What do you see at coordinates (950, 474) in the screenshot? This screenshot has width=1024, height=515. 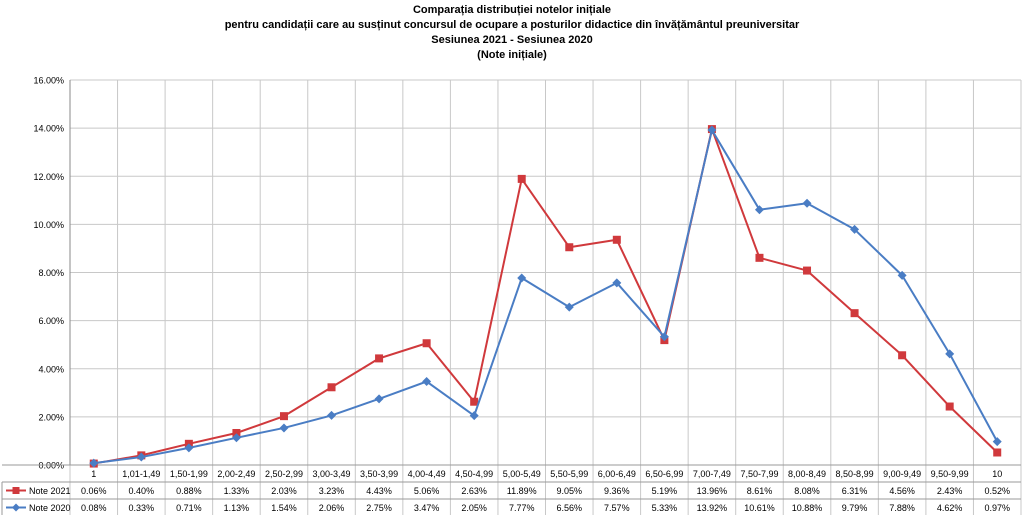 I see `x-category-label: 9,50-9,99` at bounding box center [950, 474].